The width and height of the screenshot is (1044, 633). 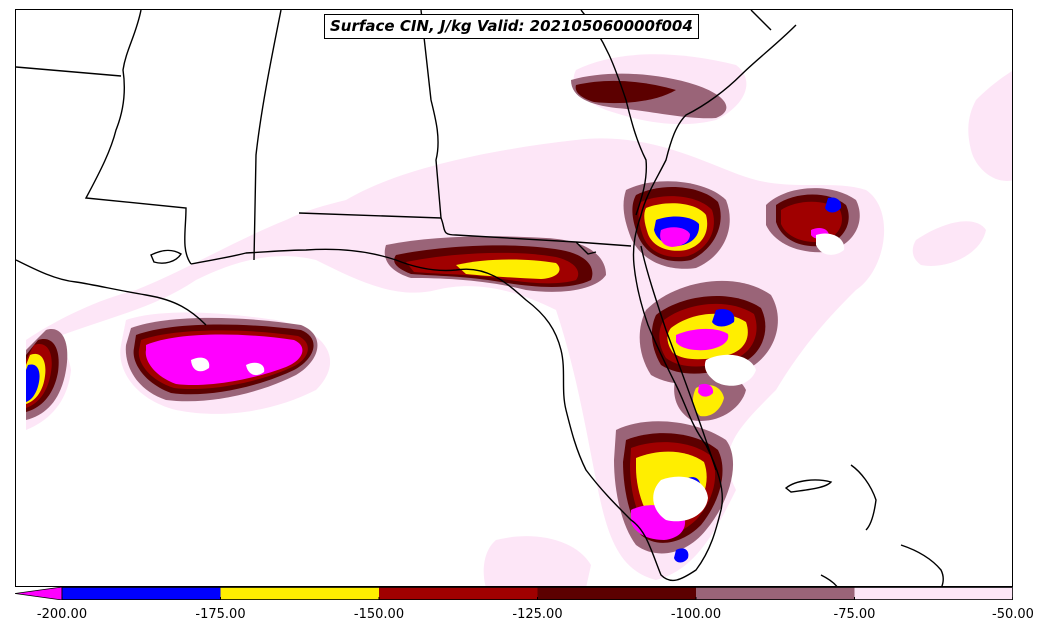 I want to click on colorbar-tick-label: -50.00, so click(x=1013, y=614).